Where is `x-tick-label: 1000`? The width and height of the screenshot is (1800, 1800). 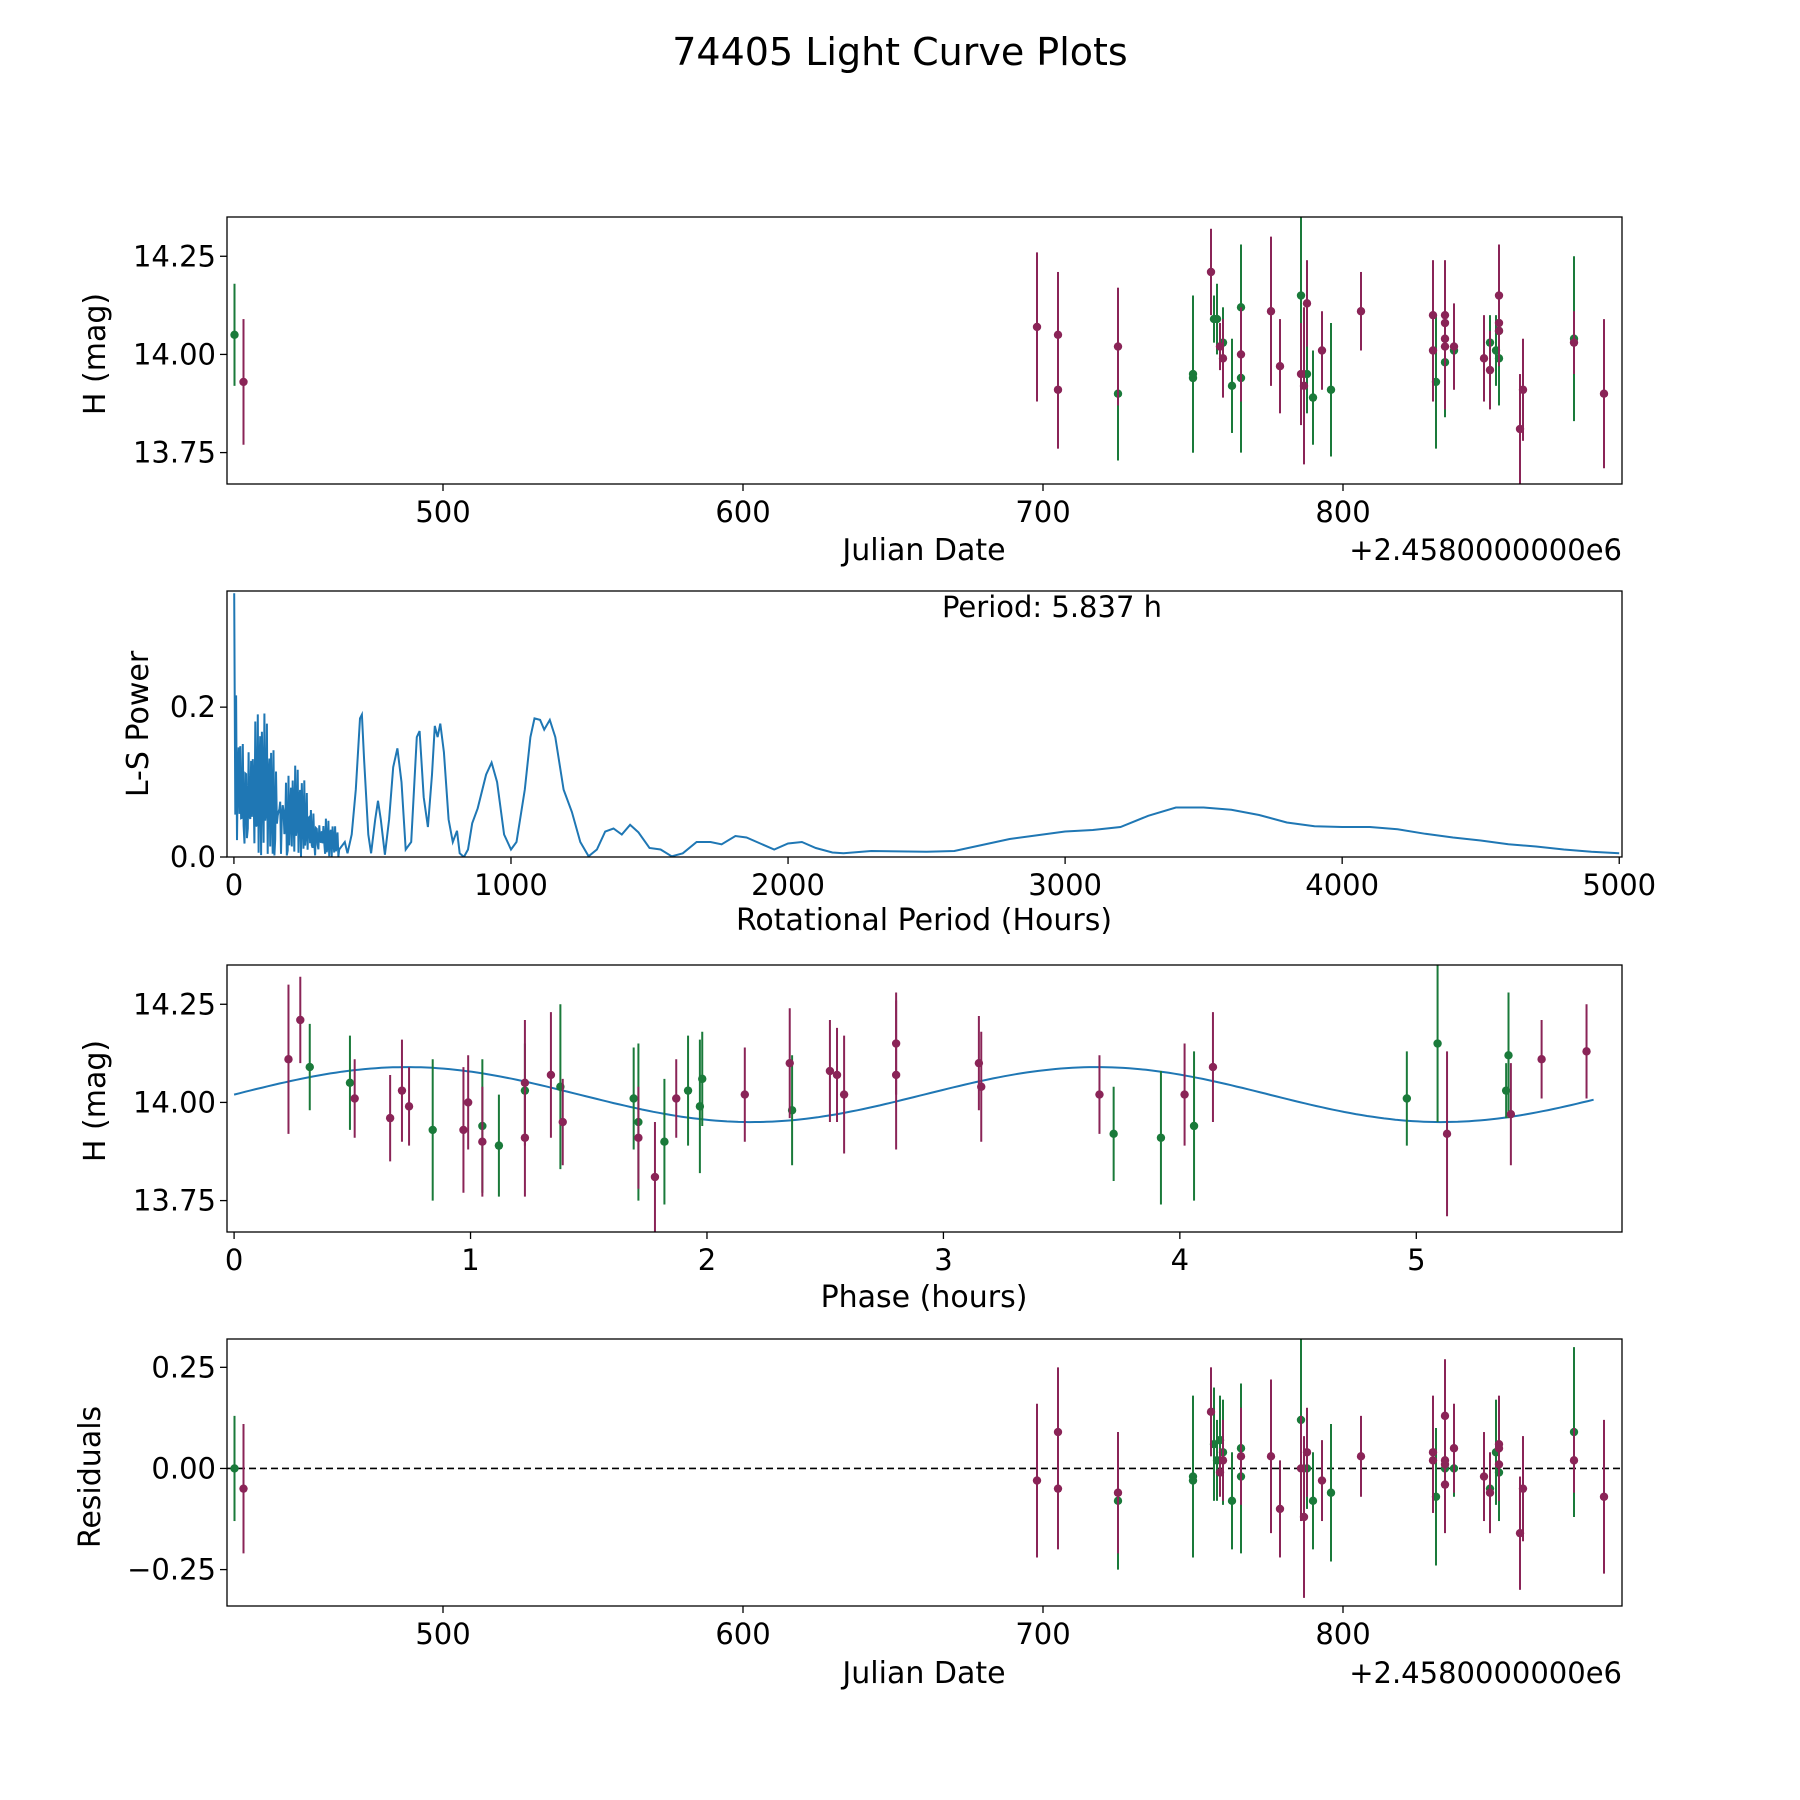 x-tick-label: 1000 is located at coordinates (511, 885).